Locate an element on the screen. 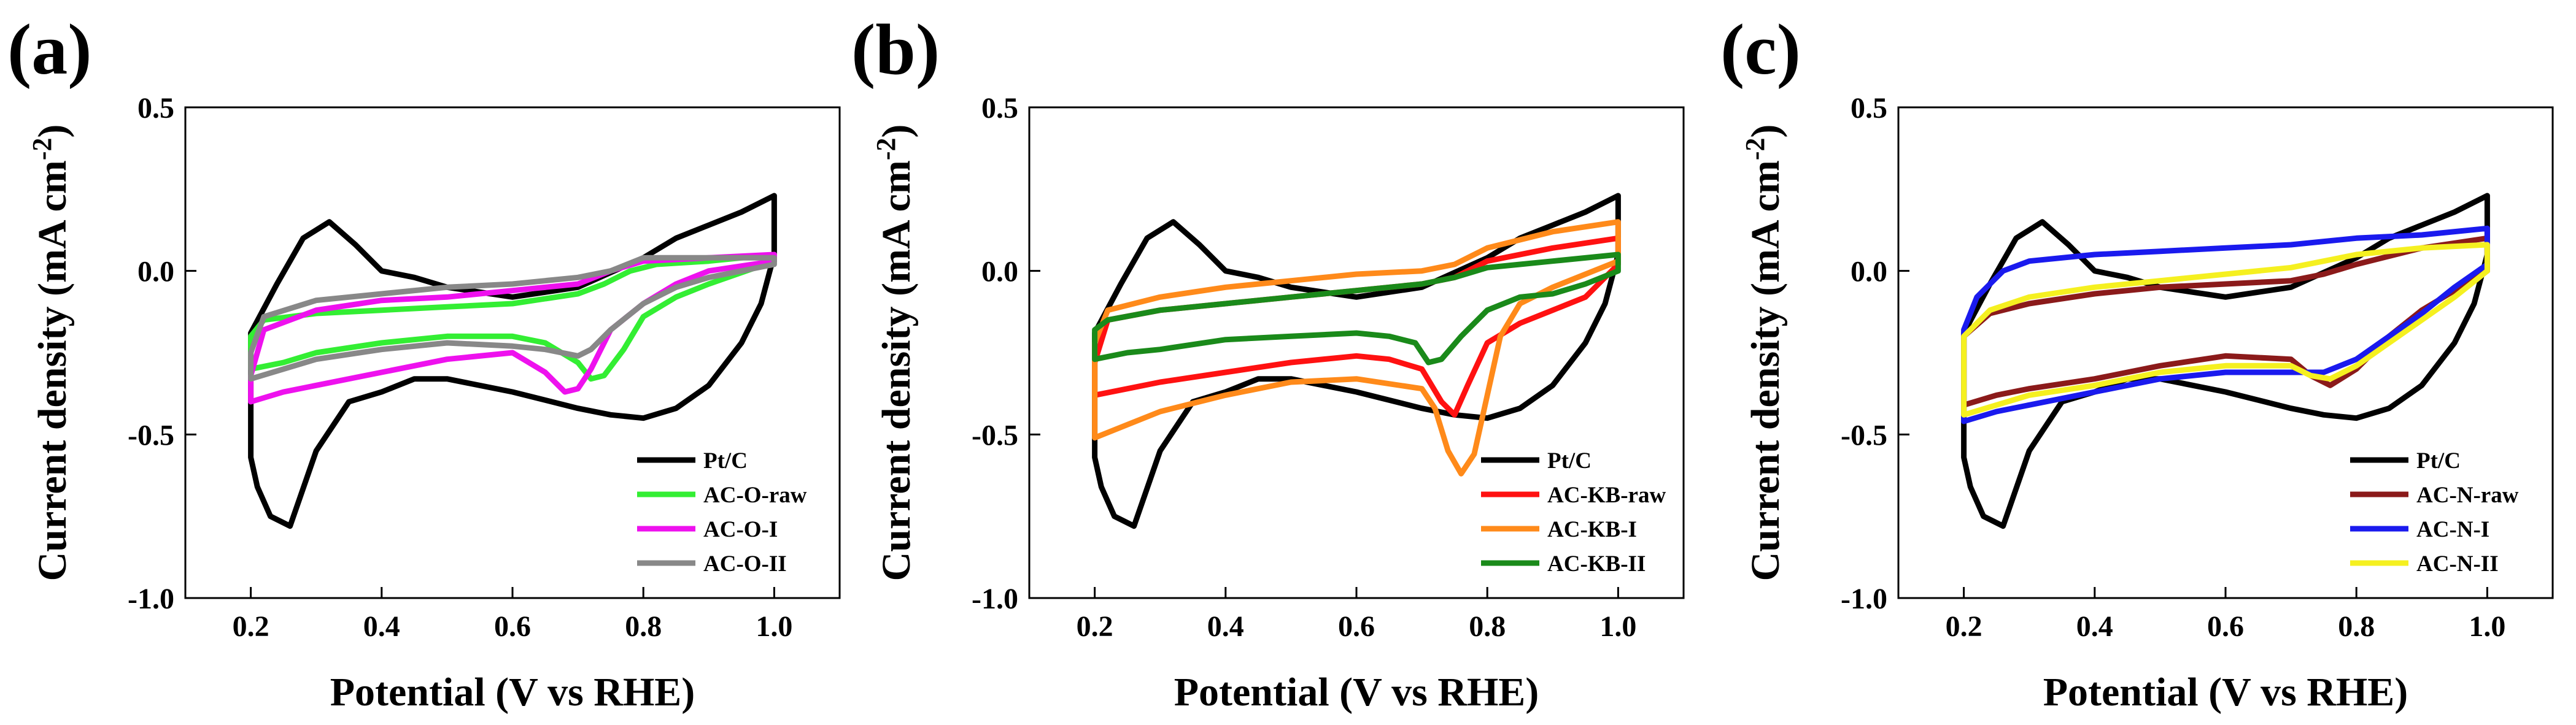  legend: Pt/C AC-KB-raw AC-KB-I AC-KB-II is located at coordinates (1573, 512).